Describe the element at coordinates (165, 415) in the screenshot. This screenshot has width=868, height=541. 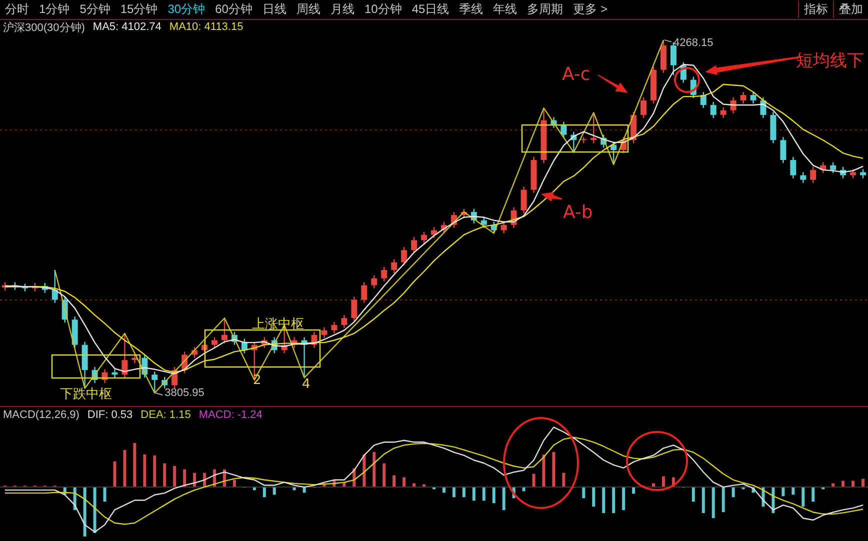
I see `text: DEA: 1.15` at that location.